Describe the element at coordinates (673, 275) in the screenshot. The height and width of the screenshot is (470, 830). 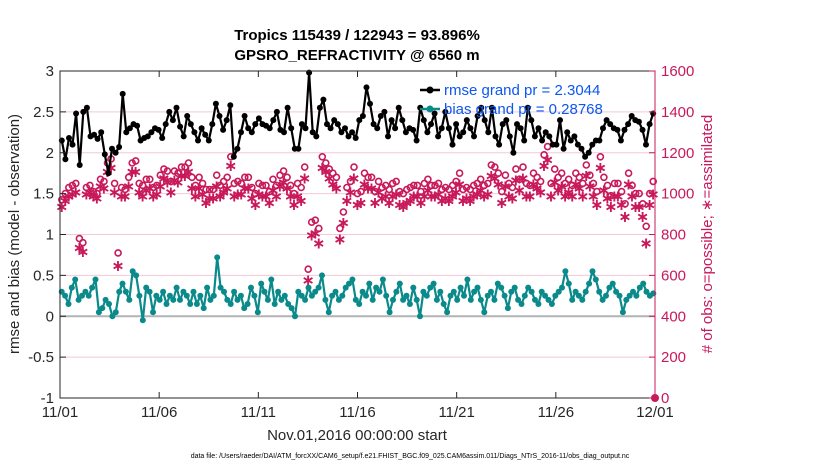
I see `y-right-tick-label: 600` at that location.